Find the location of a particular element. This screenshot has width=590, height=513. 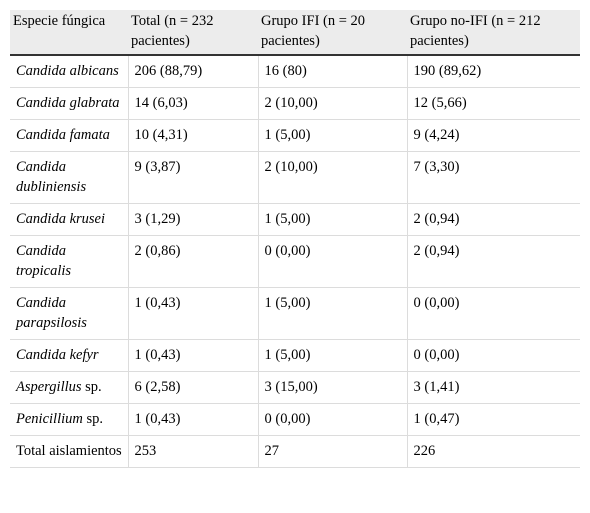

table-row: Aspergillus sp. 6 (2,58) 3 (15,00) 3 (1,41) is located at coordinates (295, 387).